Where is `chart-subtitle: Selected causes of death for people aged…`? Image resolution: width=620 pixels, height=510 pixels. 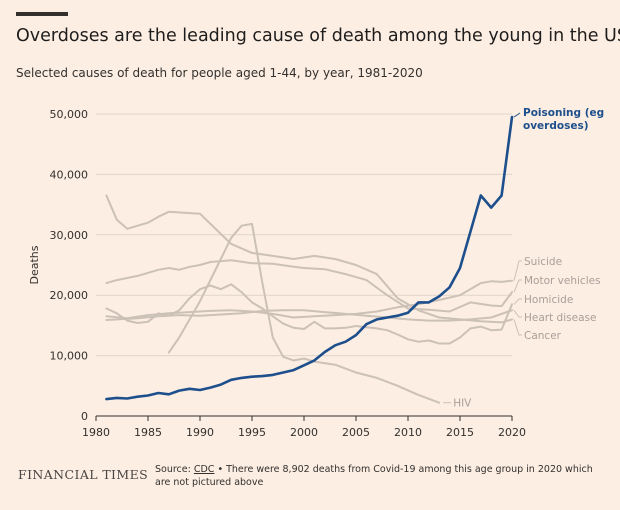
chart-subtitle: Selected causes of death for people aged… is located at coordinates (219, 73).